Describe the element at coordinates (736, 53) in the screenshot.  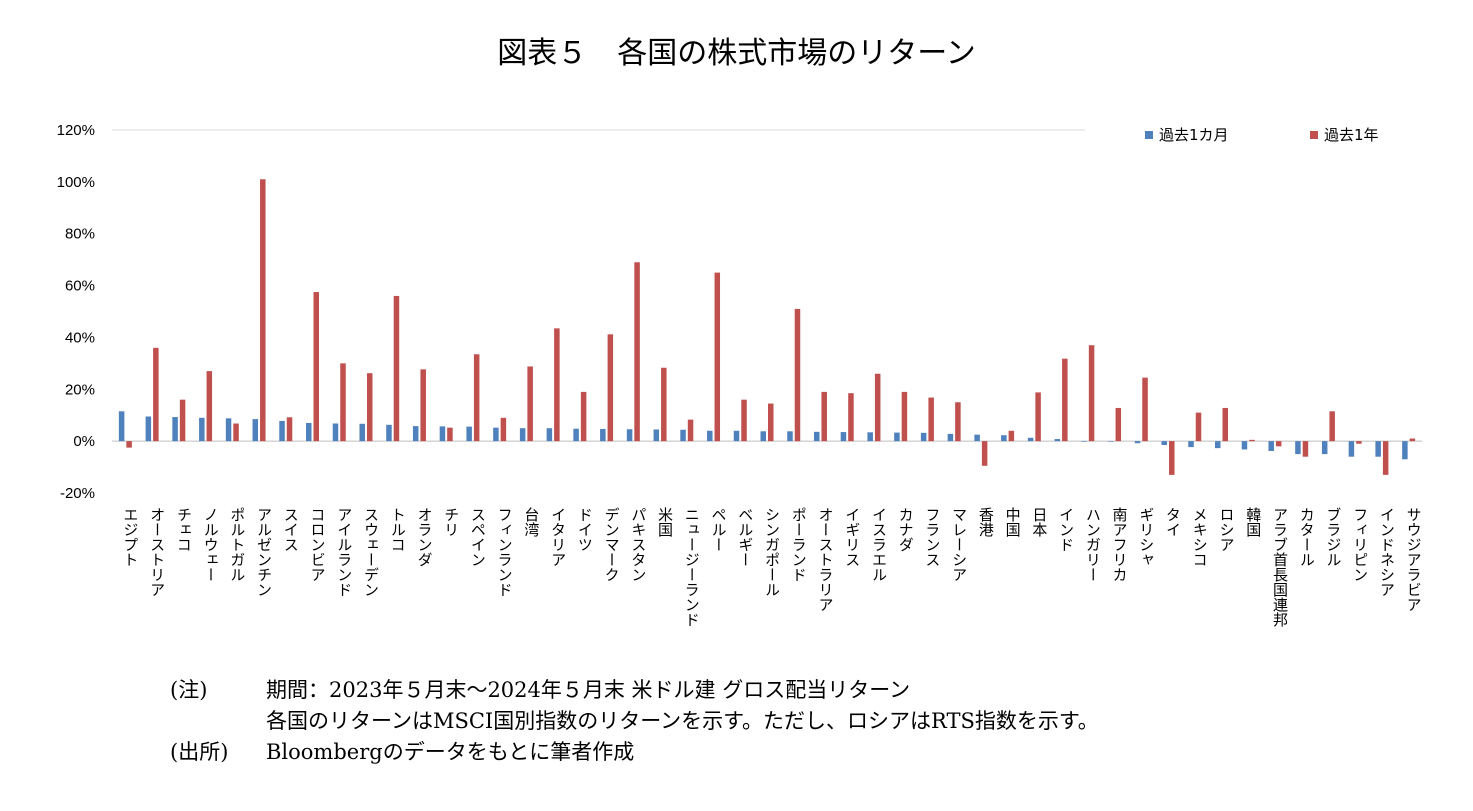
I see `chart-title: 図表５ 各国の株式市場のリターン` at that location.